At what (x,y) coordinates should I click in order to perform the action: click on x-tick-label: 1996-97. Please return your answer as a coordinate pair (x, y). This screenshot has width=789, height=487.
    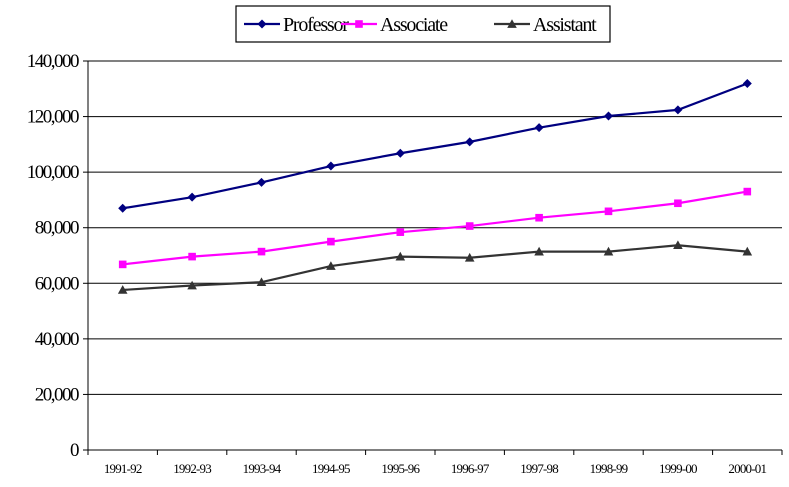
    Looking at the image, I should click on (470, 468).